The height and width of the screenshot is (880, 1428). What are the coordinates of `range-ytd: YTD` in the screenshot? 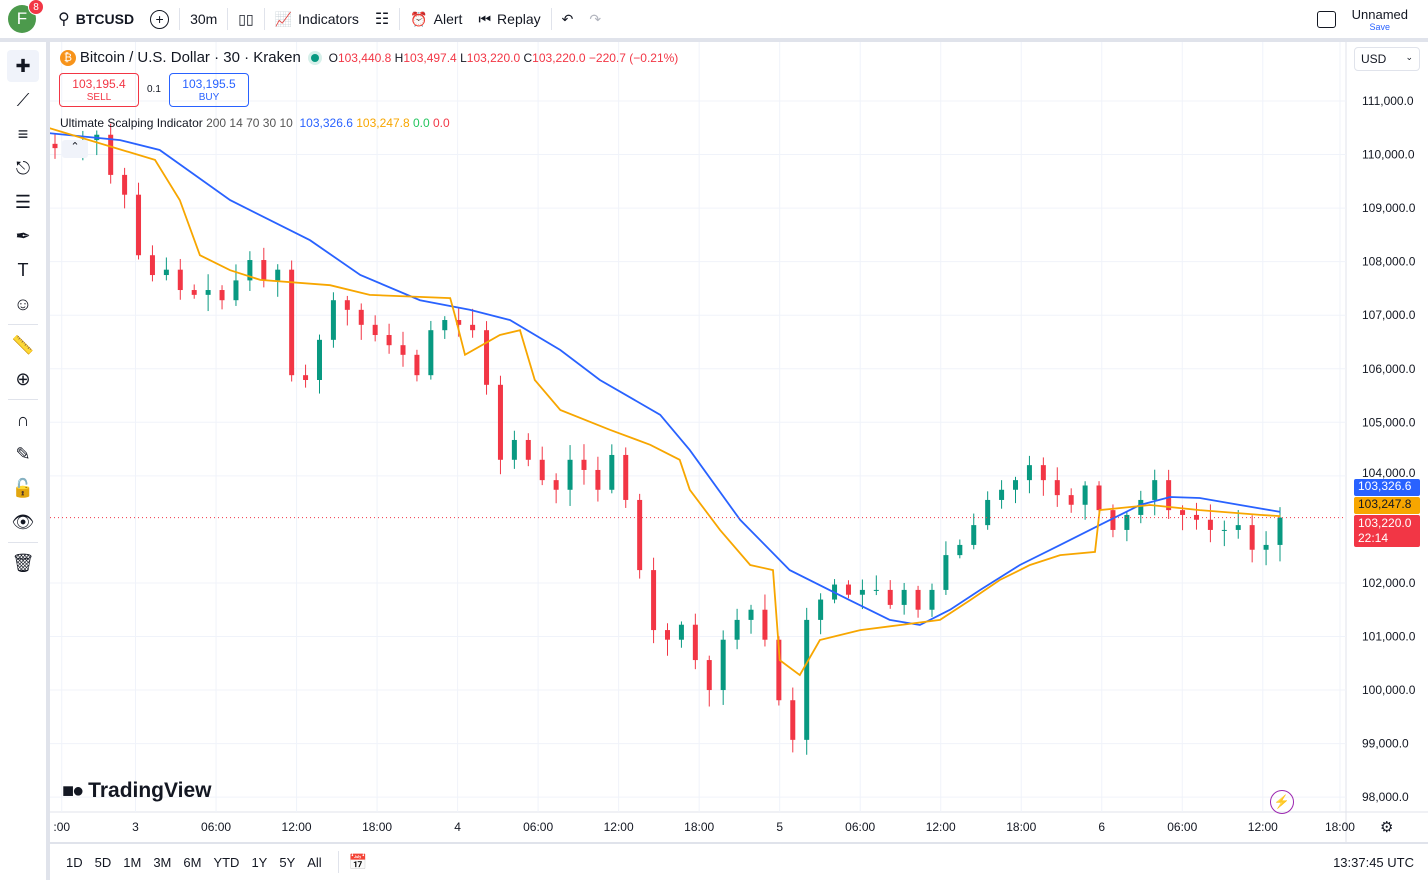 It's located at (226, 862).